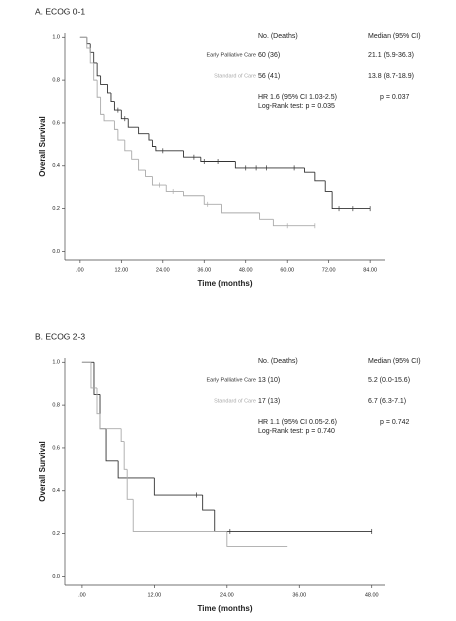 This screenshot has height=621, width=456. Describe the element at coordinates (269, 380) in the screenshot. I see `table-cell: 13 (10)` at that location.